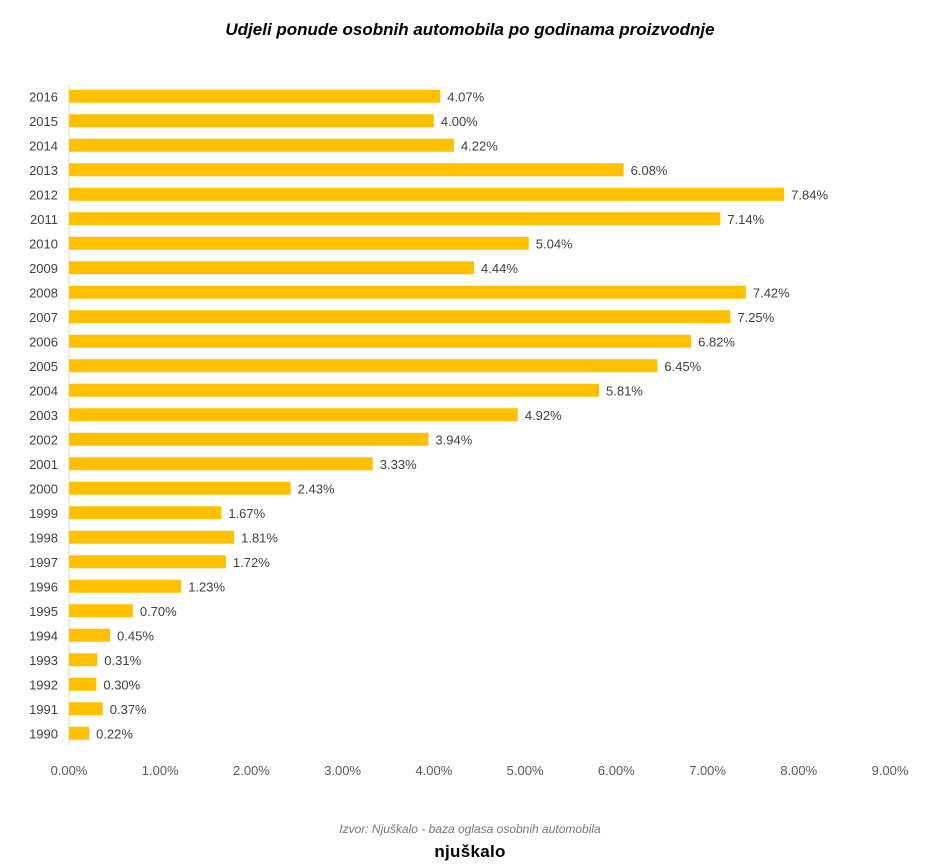 Image resolution: width=940 pixels, height=864 pixels. What do you see at coordinates (43, 341) in the screenshot?
I see `y-tick-label: 2006` at bounding box center [43, 341].